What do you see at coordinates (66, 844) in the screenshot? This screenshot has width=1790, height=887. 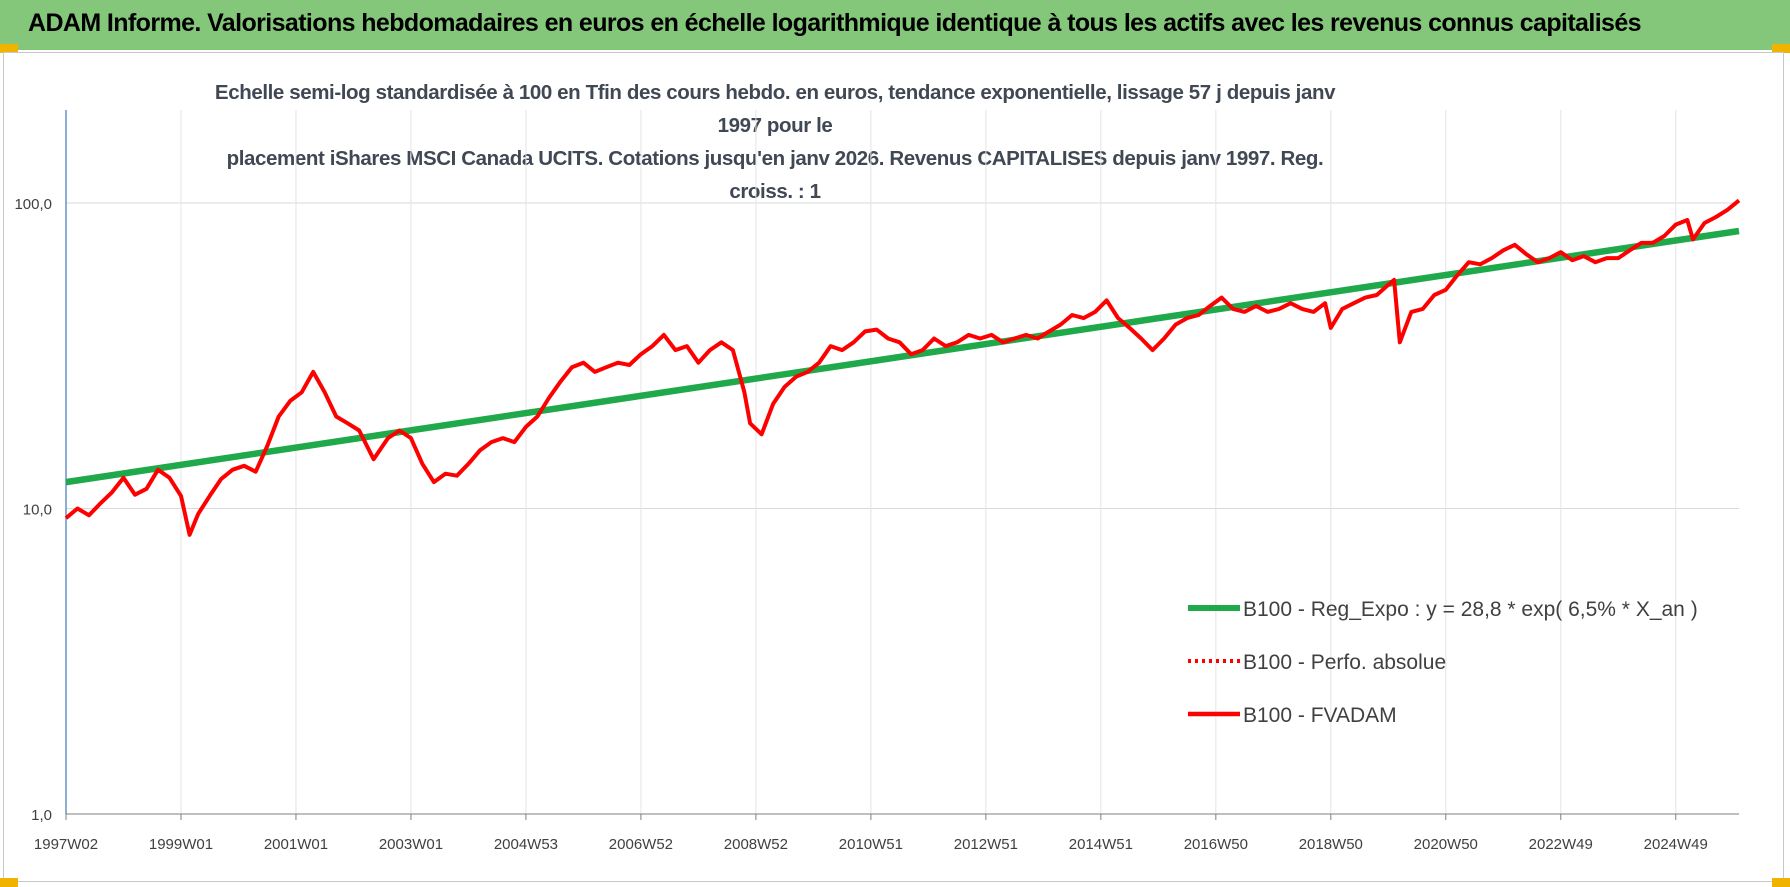 I see `x-tick-label: 1997W02` at bounding box center [66, 844].